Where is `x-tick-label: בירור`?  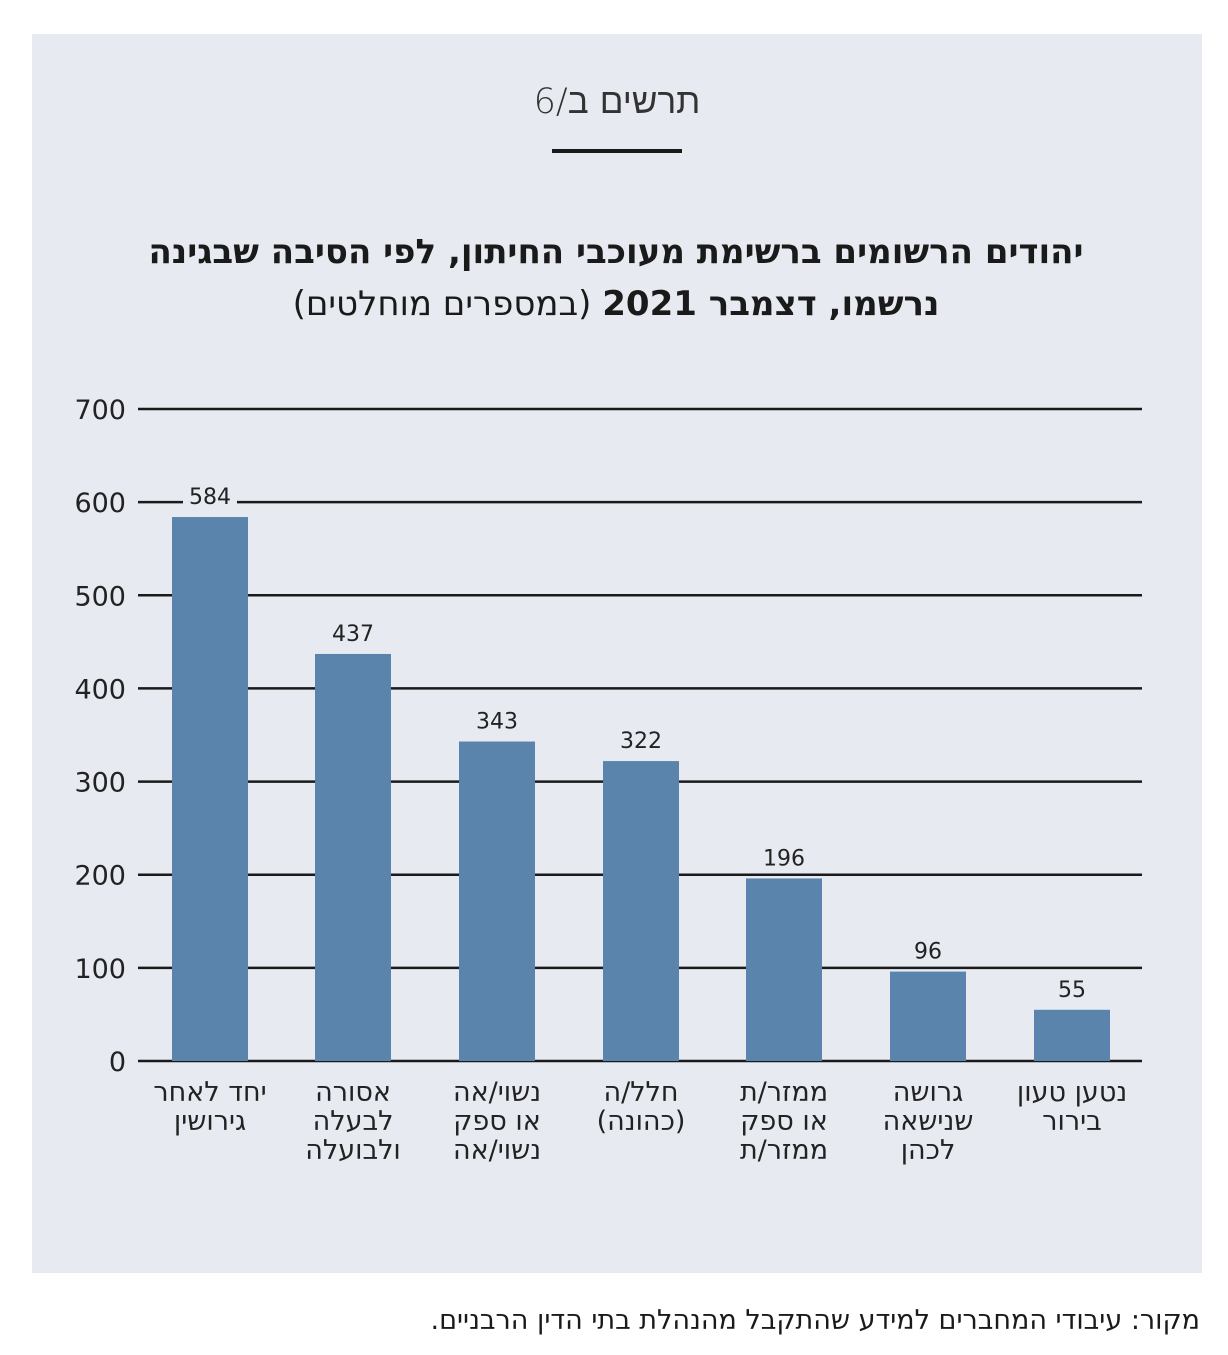 x-tick-label: בירור is located at coordinates (1071, 1121).